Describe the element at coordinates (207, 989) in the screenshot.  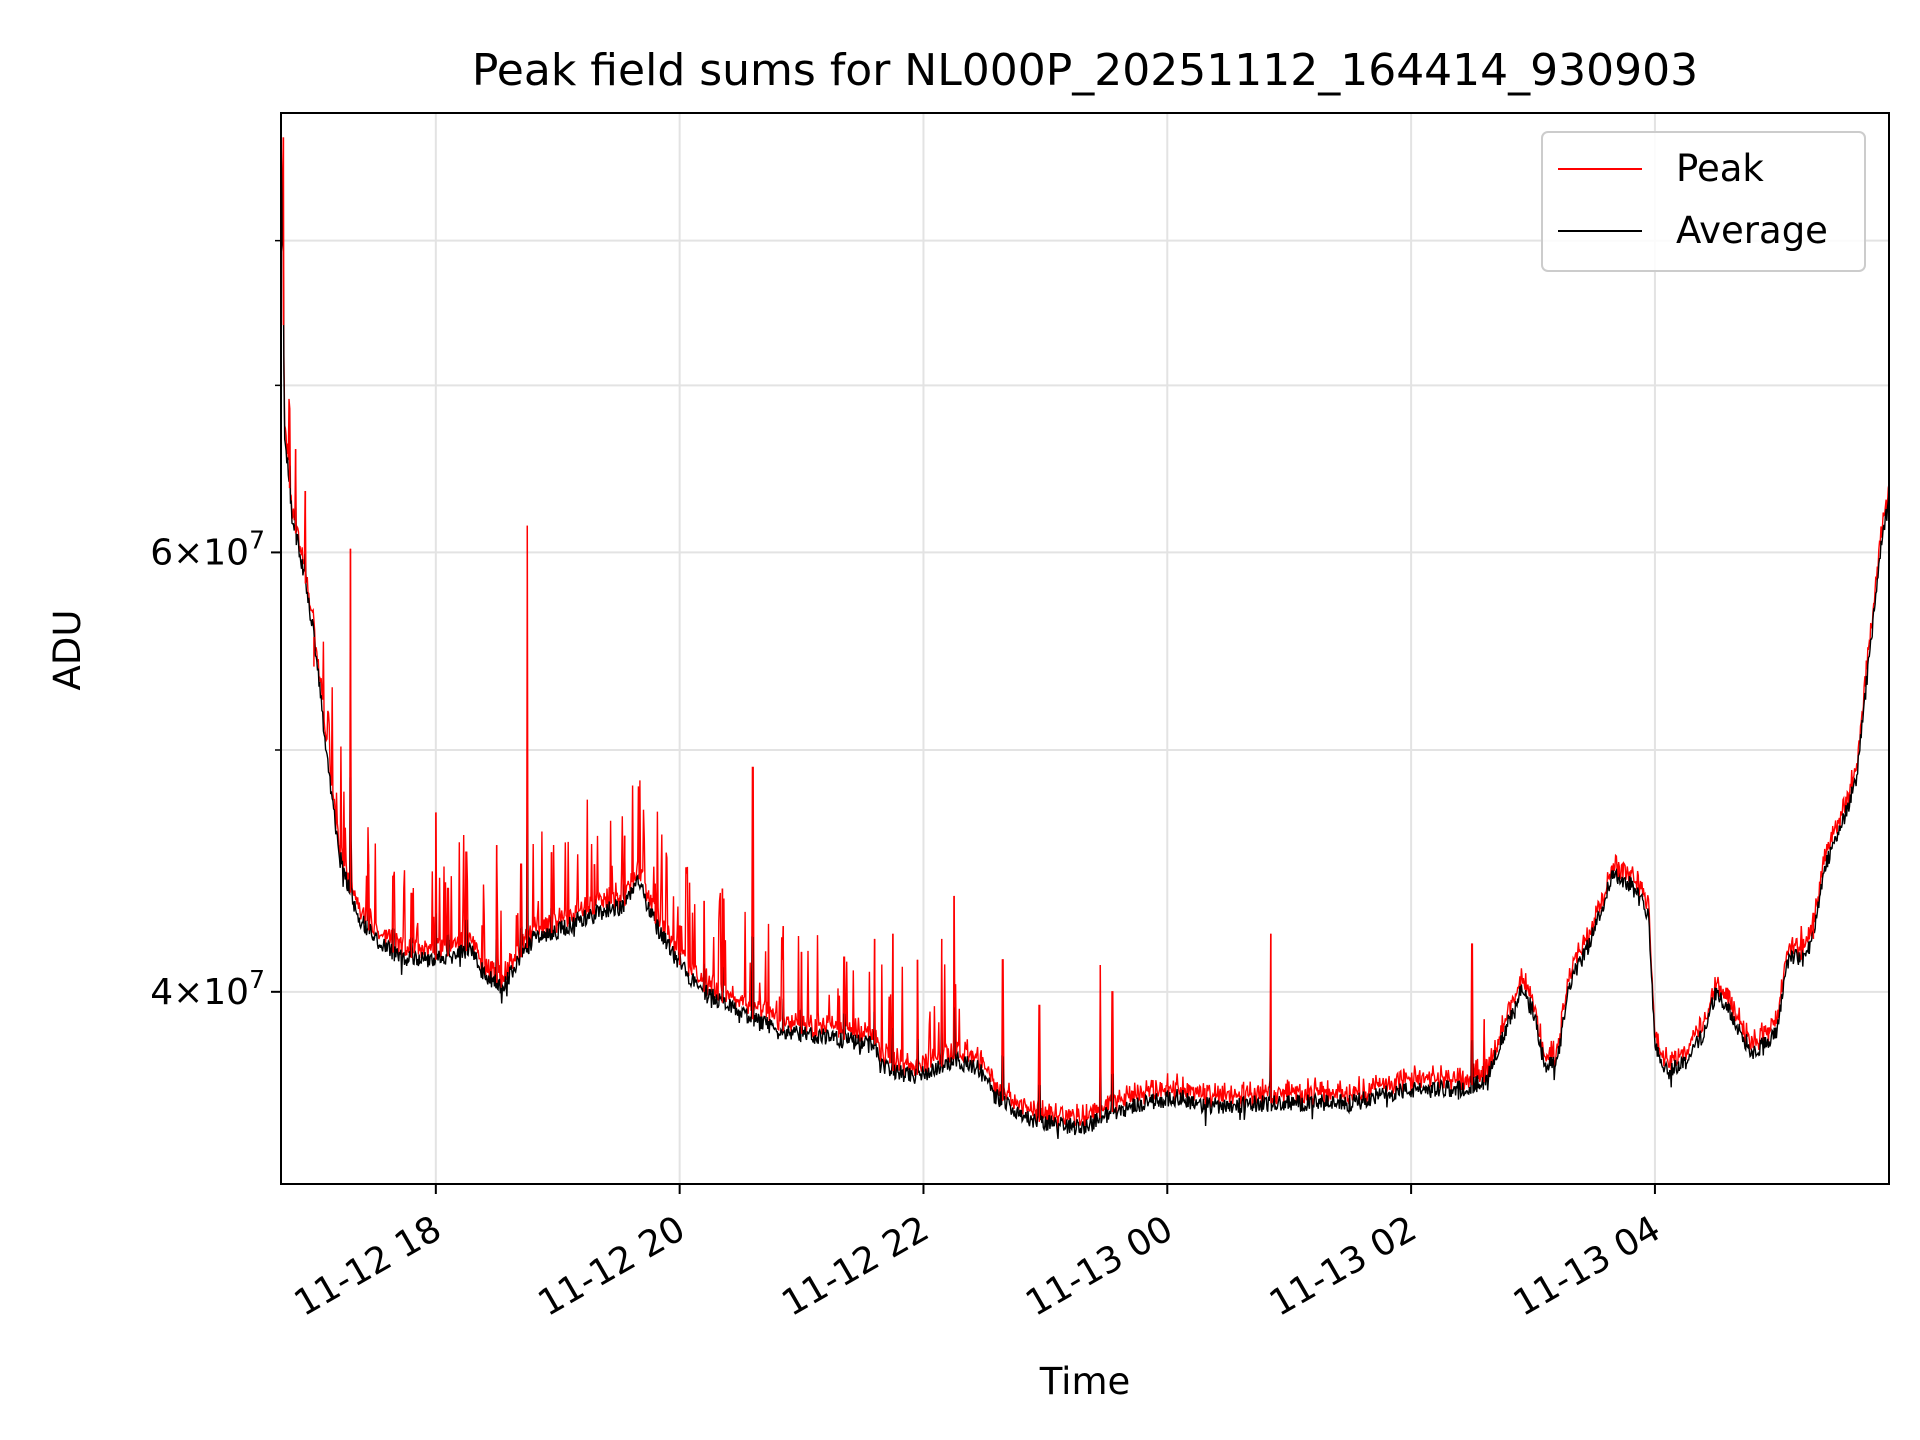
I see `y-tick-label: 4×107` at that location.